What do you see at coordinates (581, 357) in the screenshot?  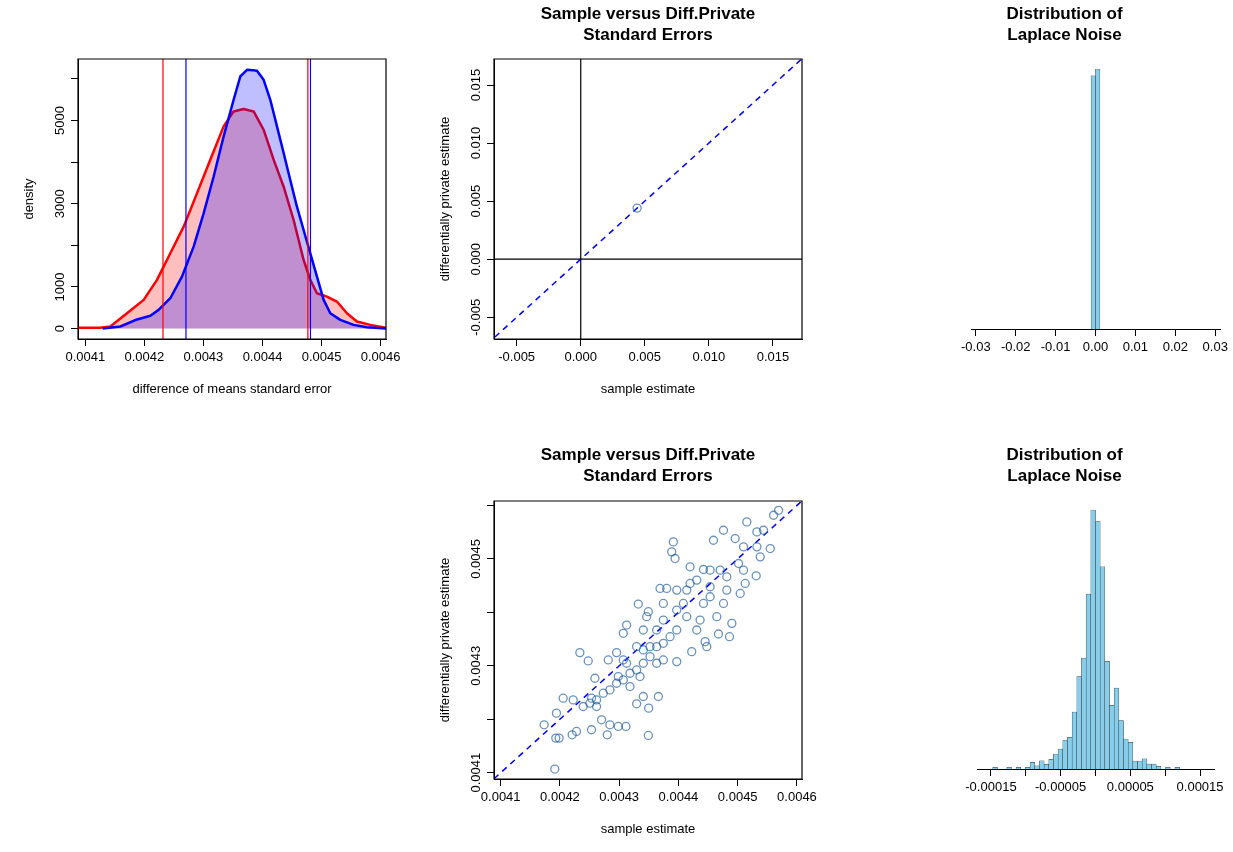 I see `x-tick-label: 0.000` at bounding box center [581, 357].